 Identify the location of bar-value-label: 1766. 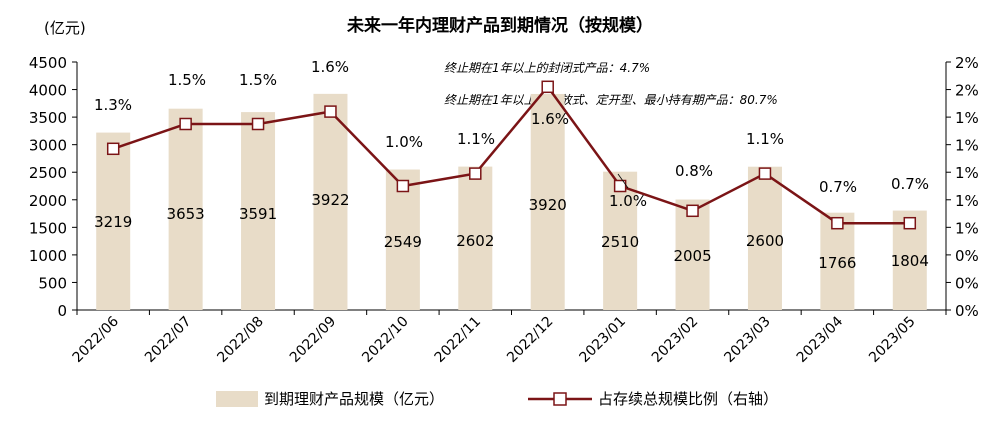
(837, 263).